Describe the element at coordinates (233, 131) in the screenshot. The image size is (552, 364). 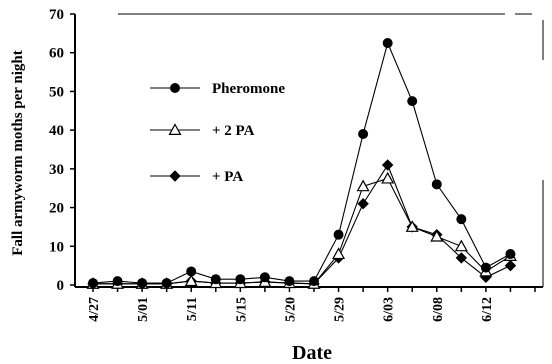
I see `legend-label: + 2 PA` at that location.